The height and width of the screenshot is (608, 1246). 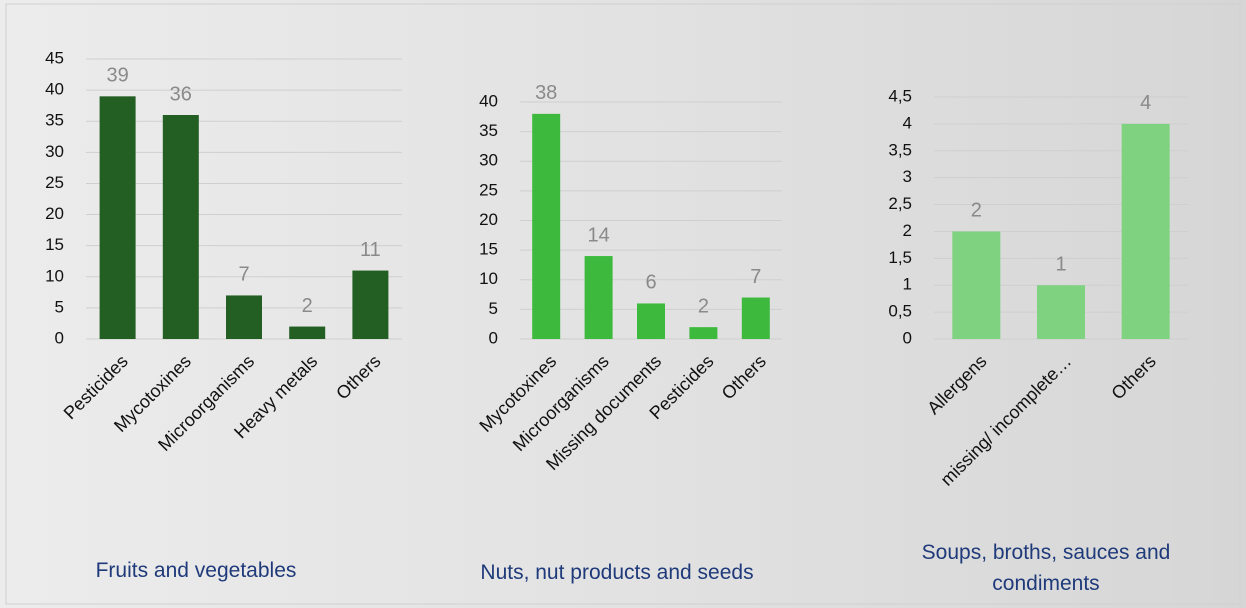 What do you see at coordinates (117, 76) in the screenshot?
I see `value-label: 39` at bounding box center [117, 76].